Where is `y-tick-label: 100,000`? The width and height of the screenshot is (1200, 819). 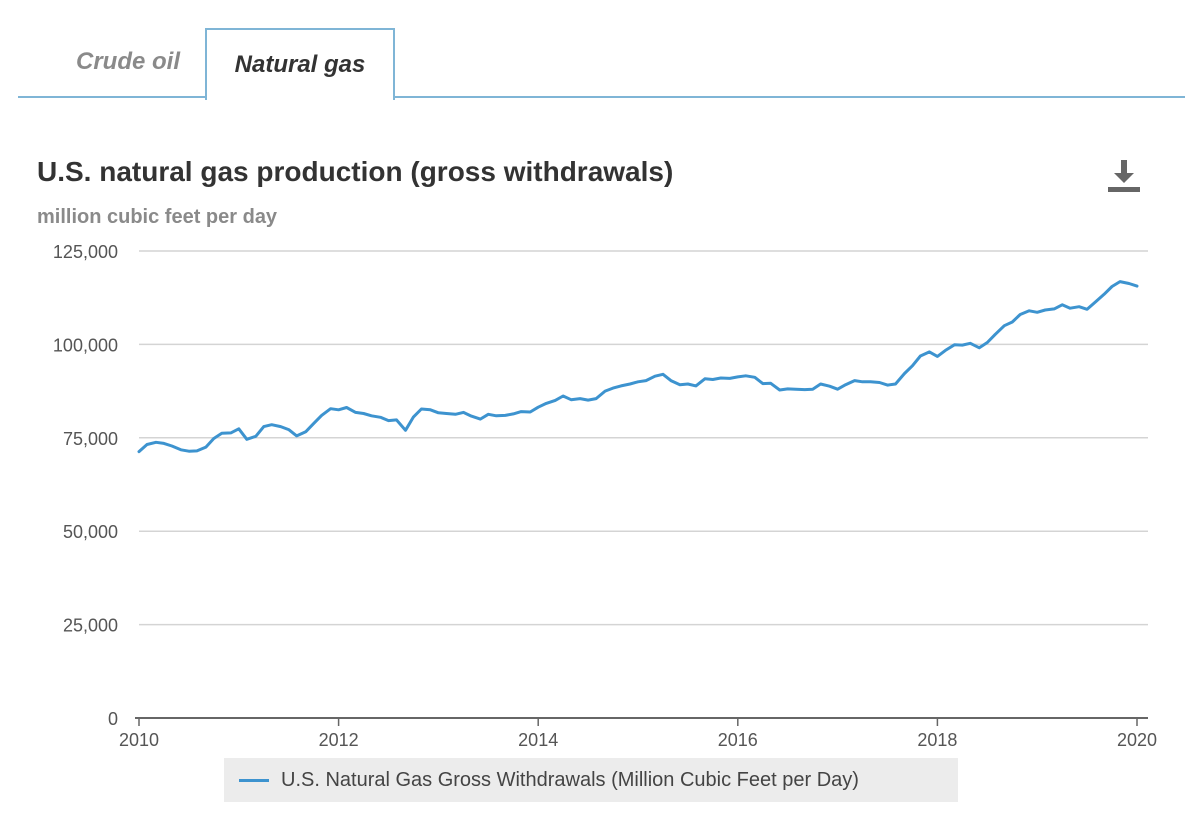 y-tick-label: 100,000 is located at coordinates (85, 345).